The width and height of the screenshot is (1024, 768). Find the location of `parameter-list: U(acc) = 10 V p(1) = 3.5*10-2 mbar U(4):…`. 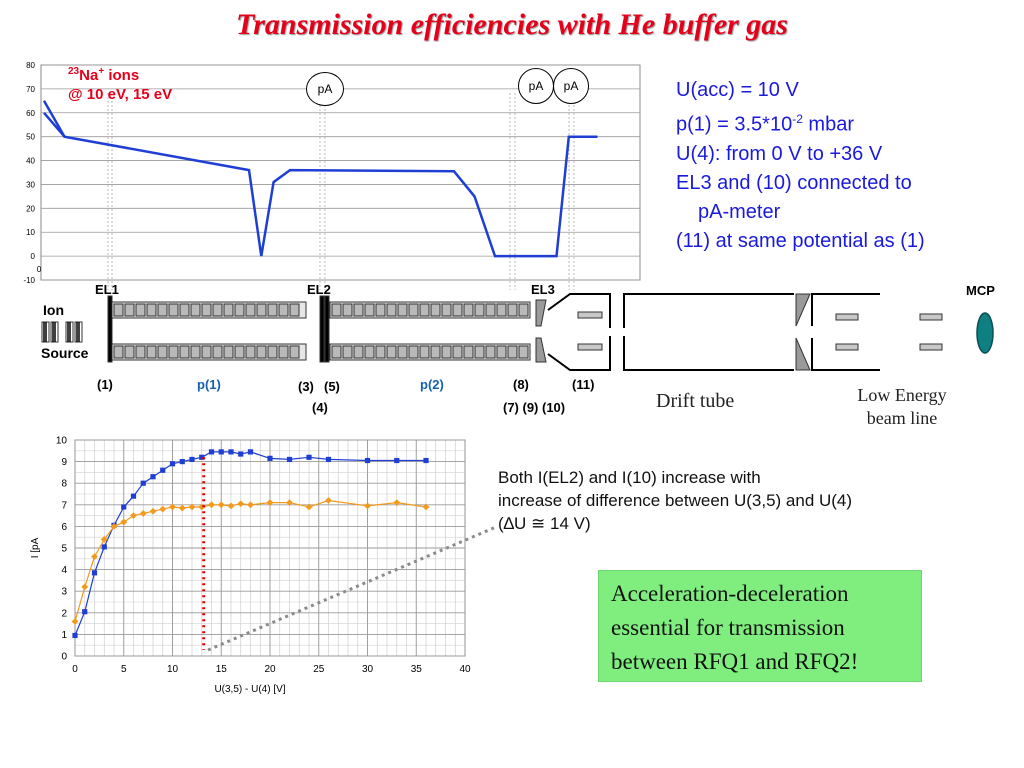

parameter-list: U(acc) = 10 V p(1) = 3.5*10-2 mbar U(4):… is located at coordinates (800, 166).